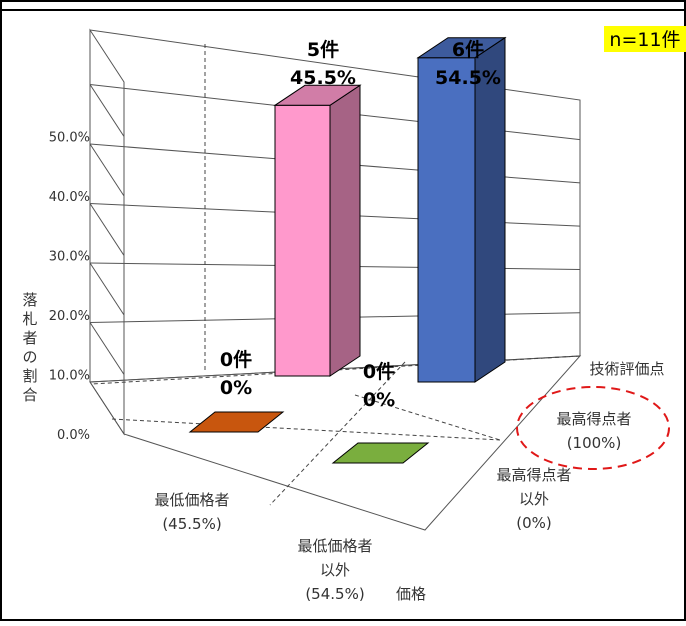 The image size is (686, 626). I want to click on data-label-count: 5件, so click(323, 49).